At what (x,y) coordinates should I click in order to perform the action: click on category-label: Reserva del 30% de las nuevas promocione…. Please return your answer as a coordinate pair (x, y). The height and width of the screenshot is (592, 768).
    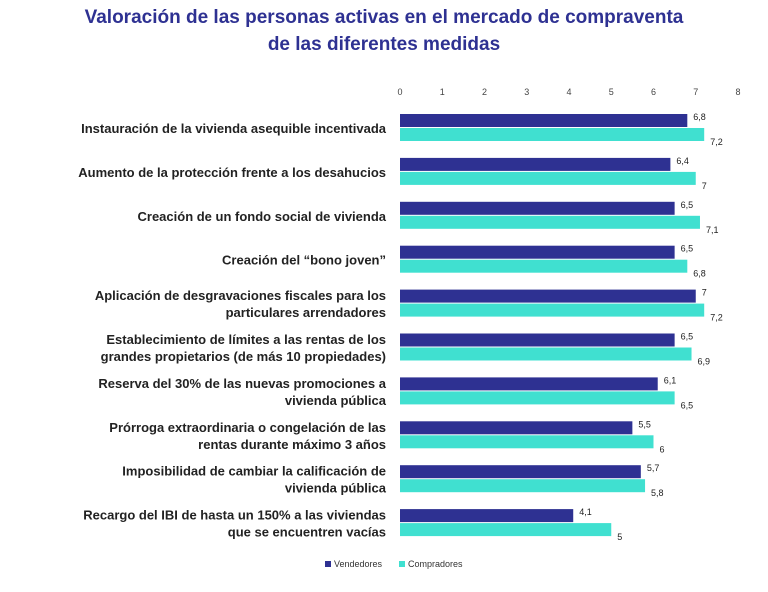
    Looking at the image, I should click on (242, 392).